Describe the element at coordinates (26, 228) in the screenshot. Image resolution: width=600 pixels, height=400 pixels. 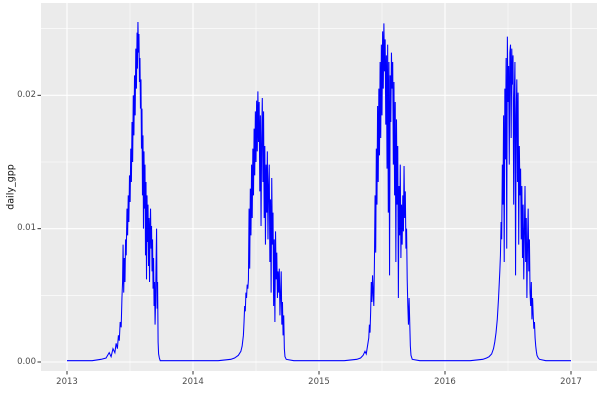
I see `y-tick-label-0.01: 0.01` at that location.